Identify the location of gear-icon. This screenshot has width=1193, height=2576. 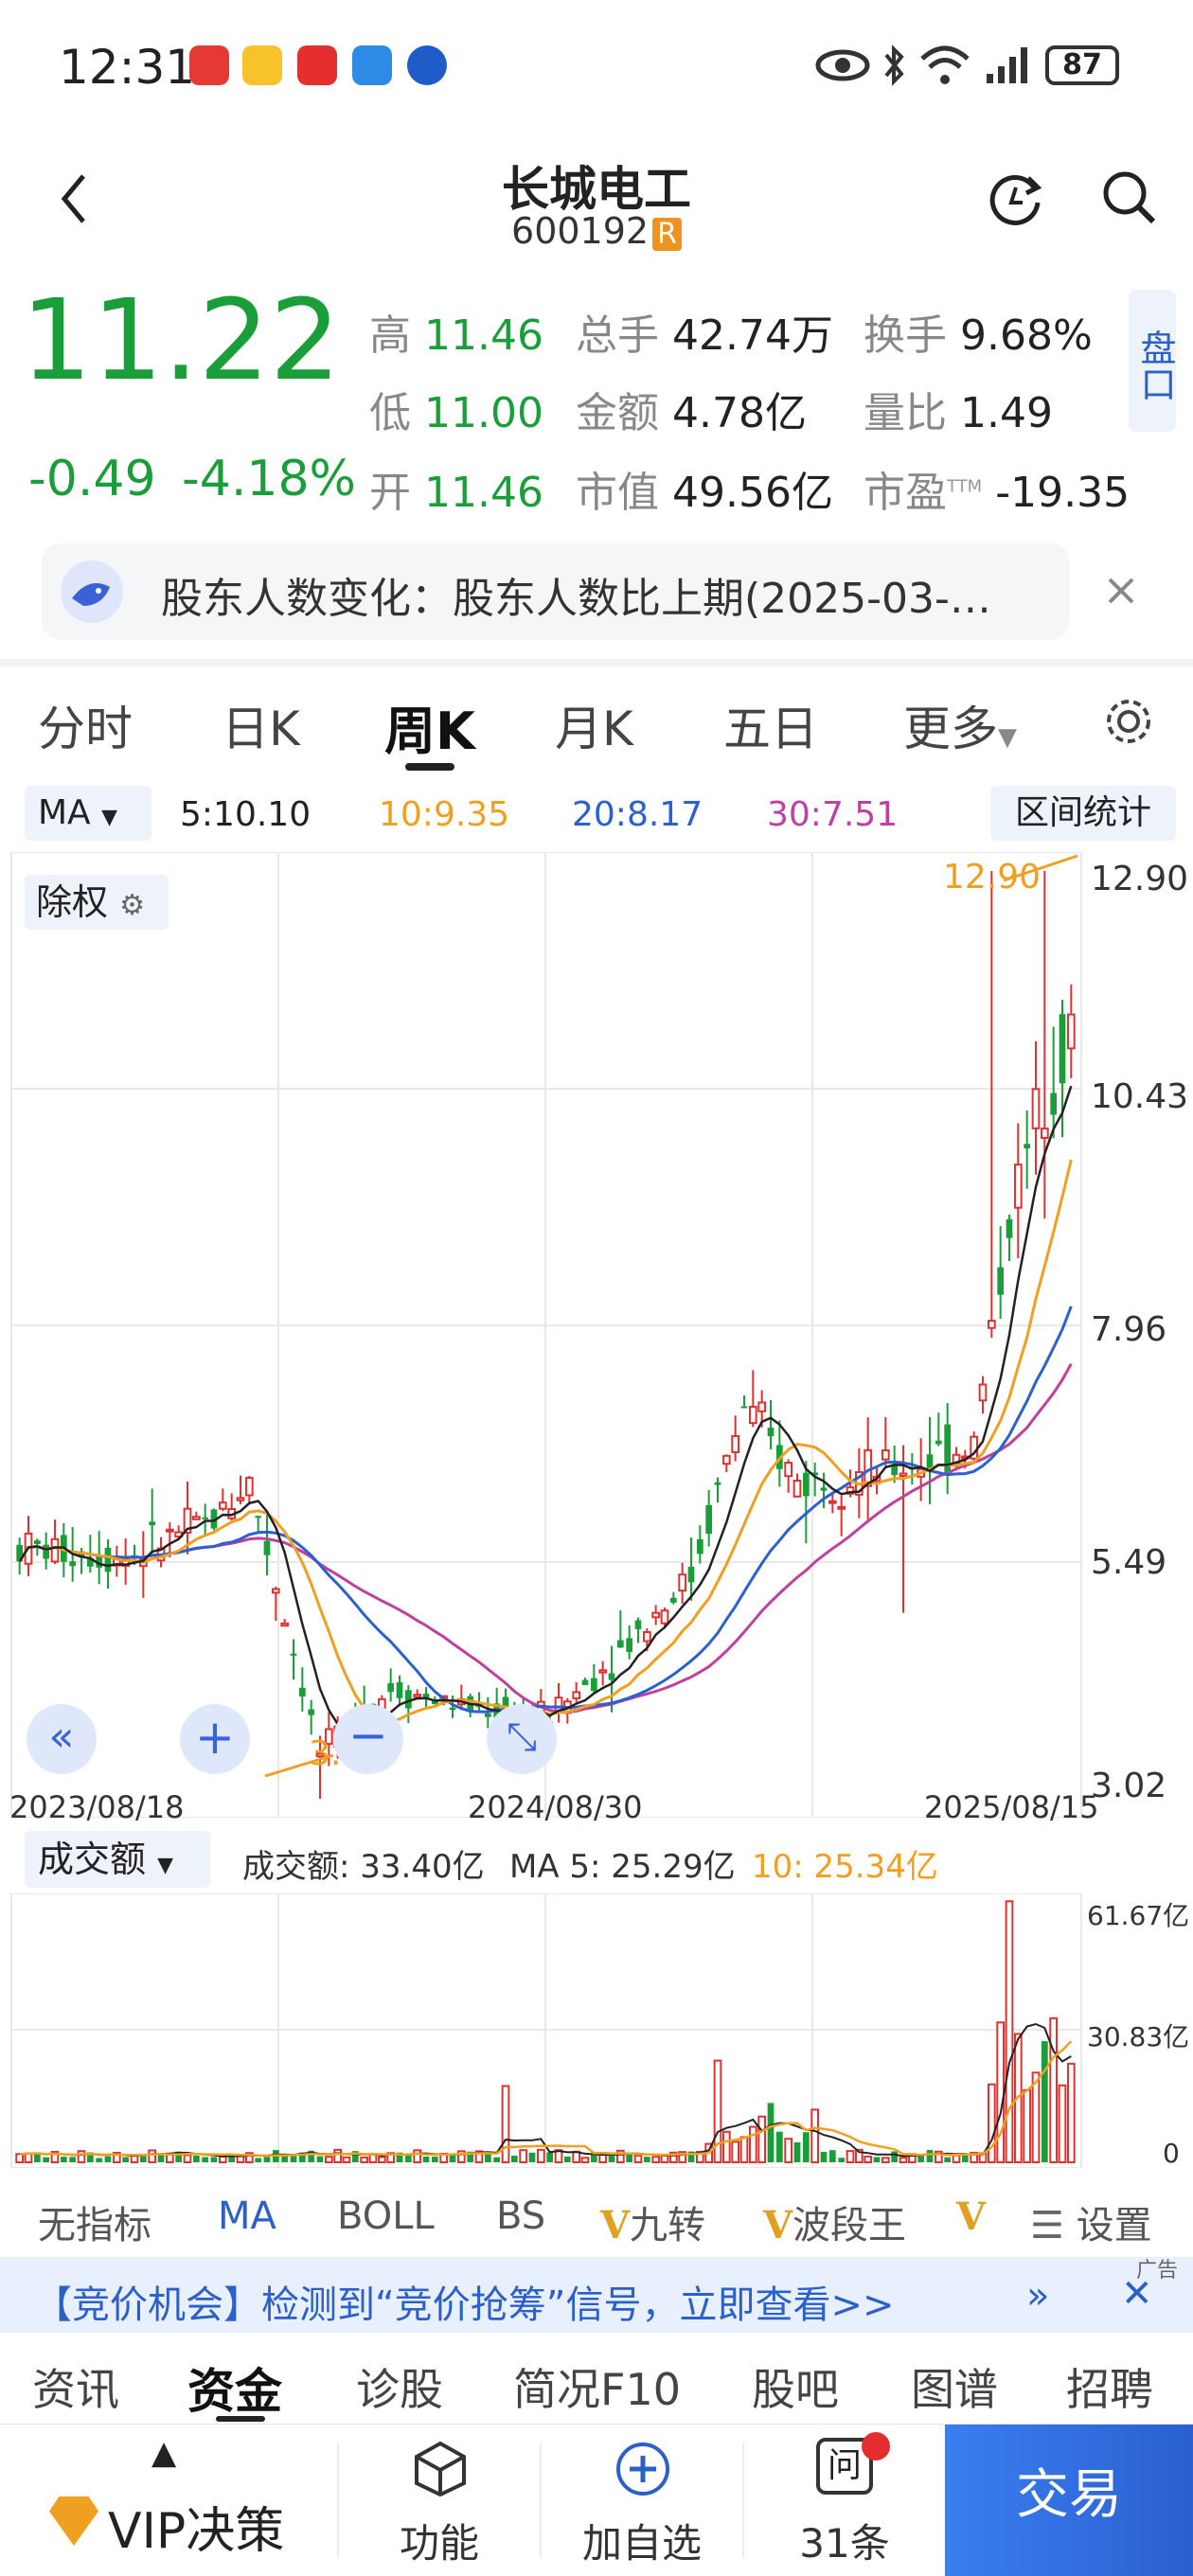
(1128, 722).